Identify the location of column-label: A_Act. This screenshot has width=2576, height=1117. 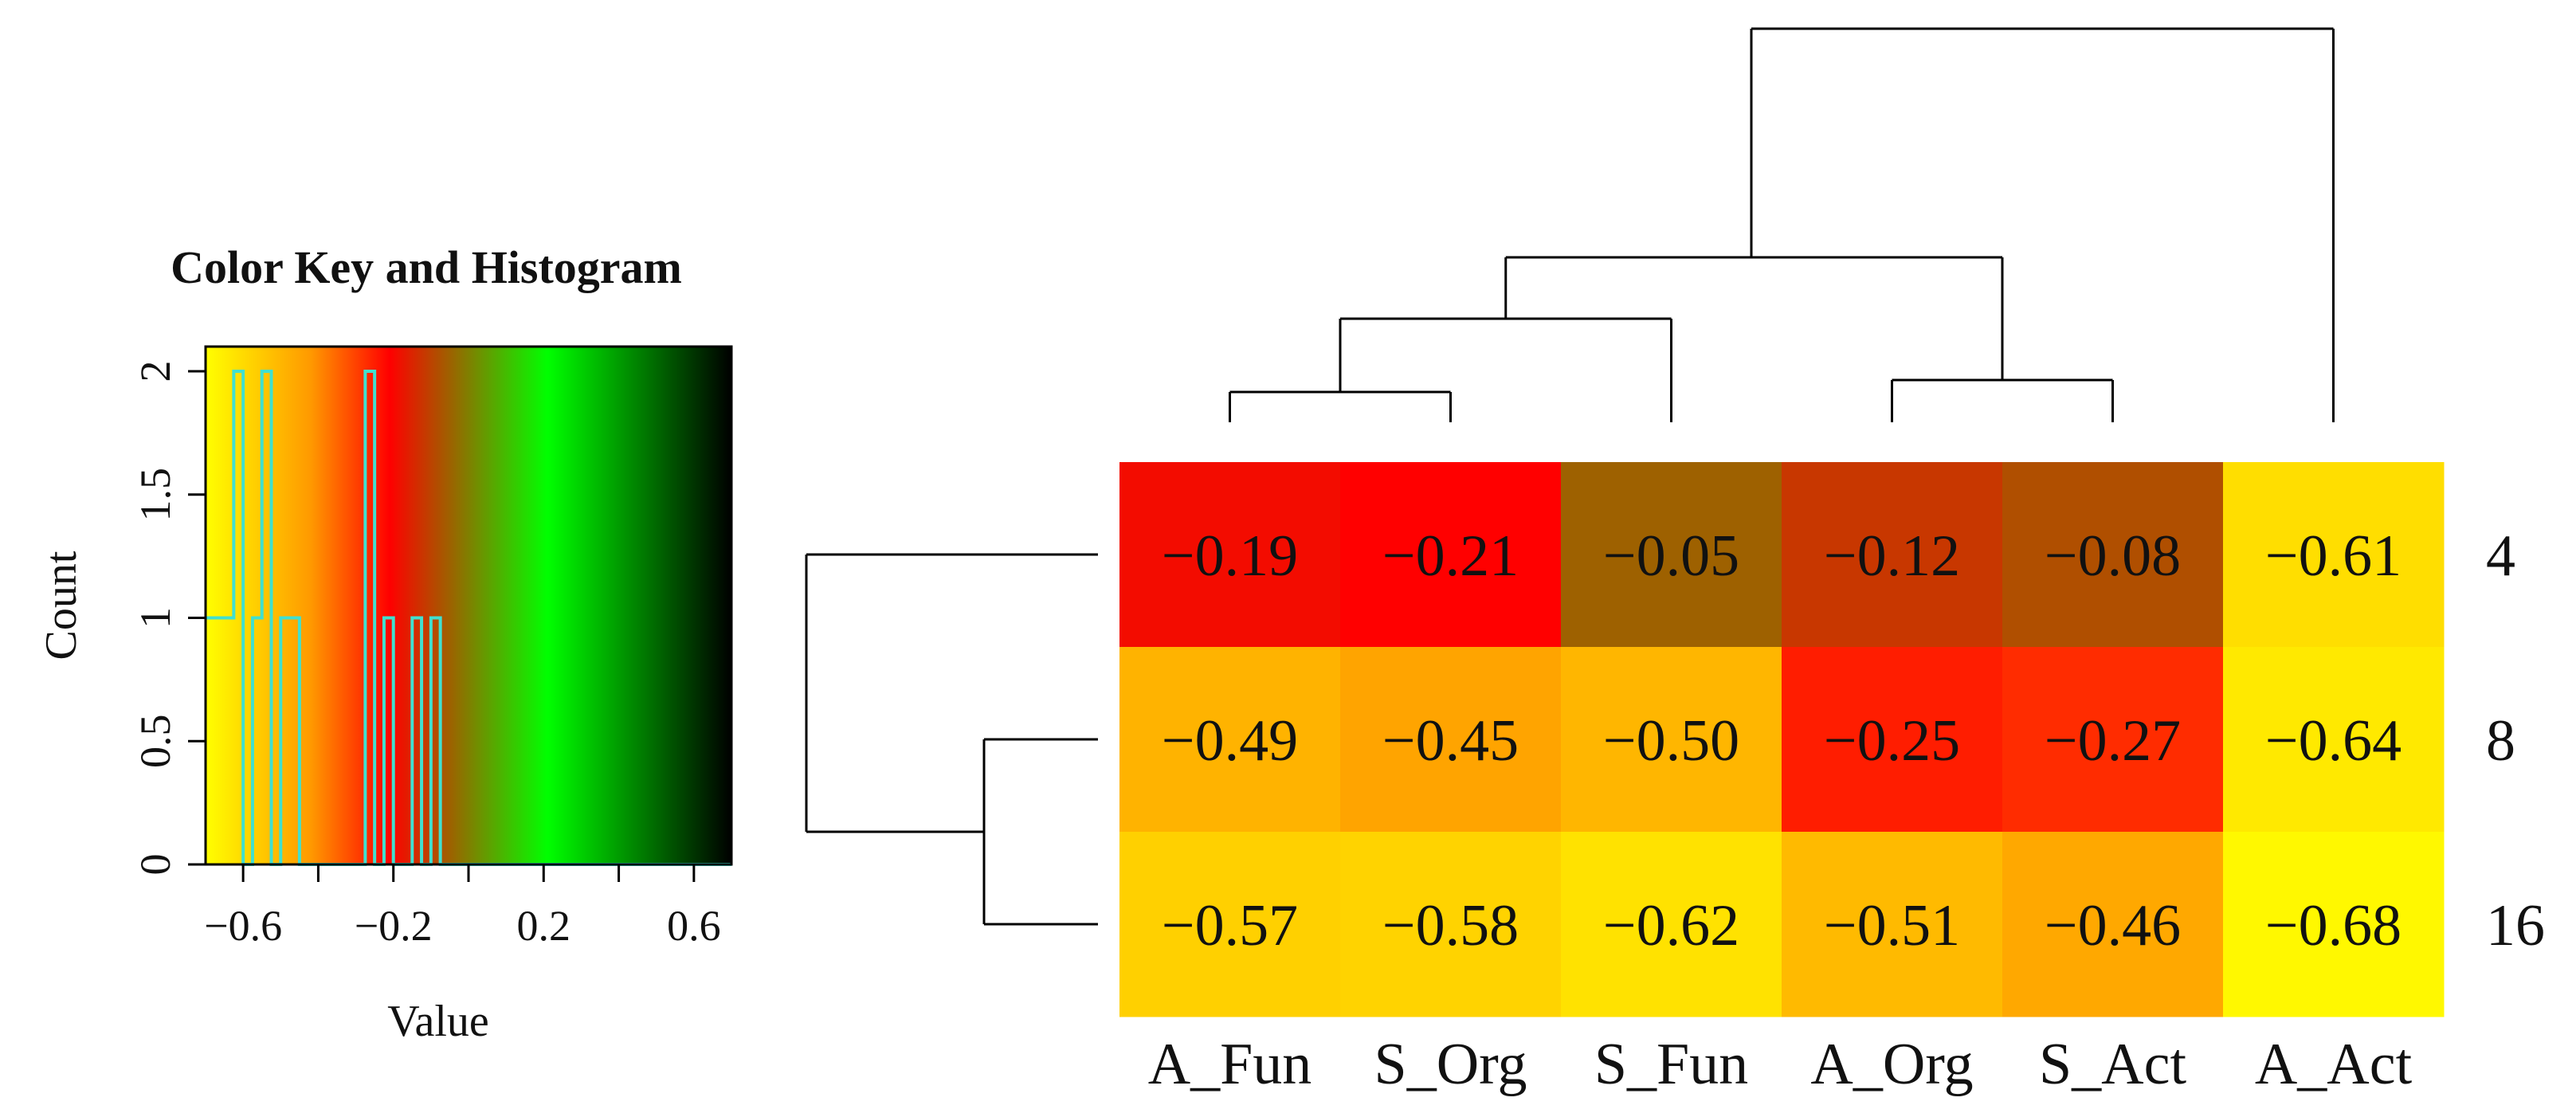
(2334, 1064).